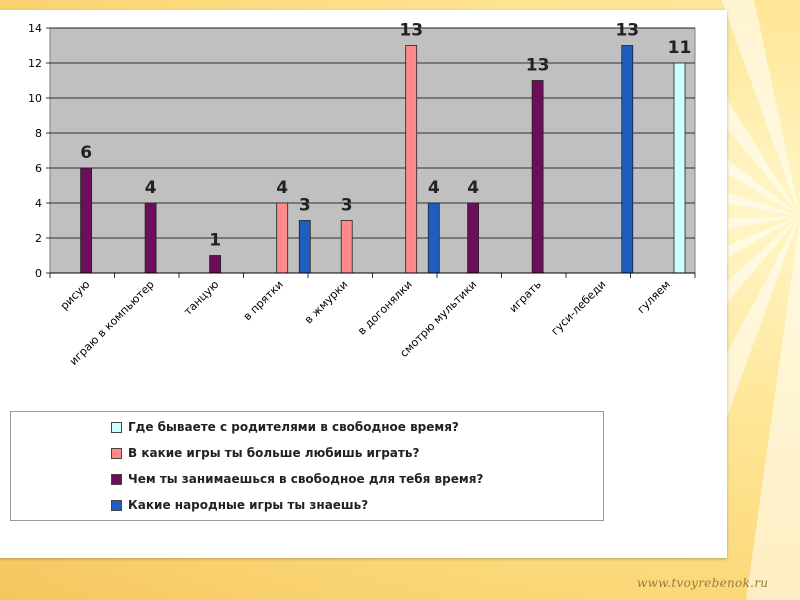 This screenshot has height=600, width=800. I want to click on y-tick-label: 10, so click(35, 98).